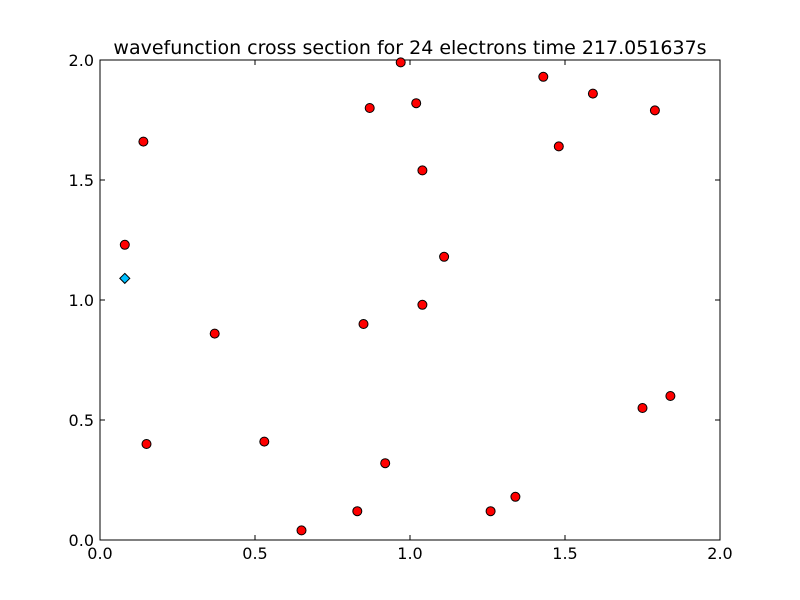  I want to click on y-tick-label: 2.0, so click(81, 60).